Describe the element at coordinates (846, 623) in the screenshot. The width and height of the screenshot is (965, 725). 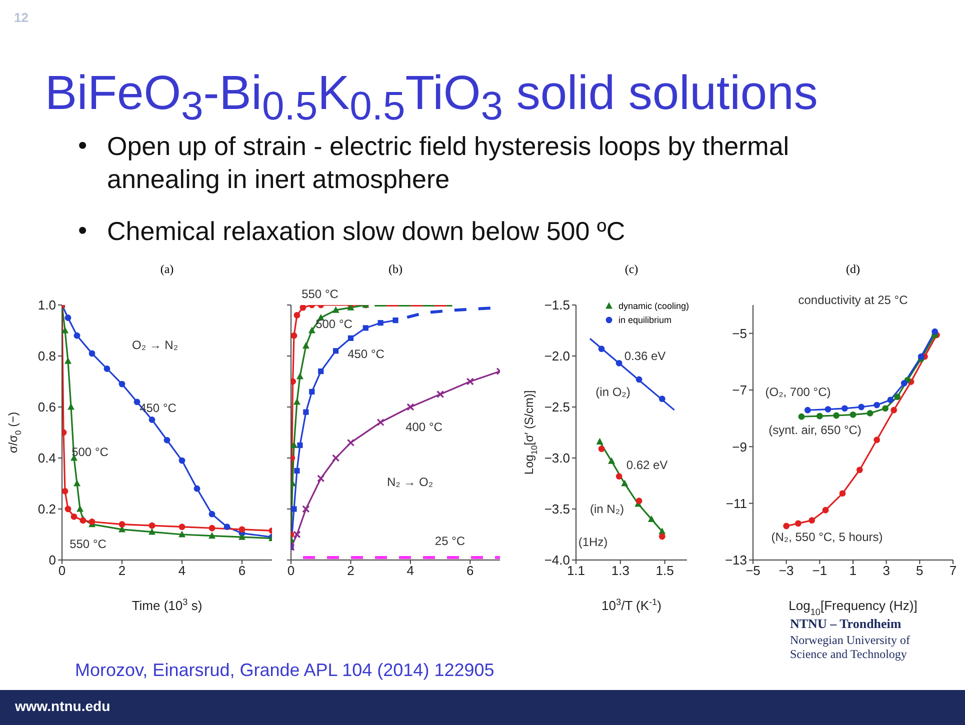
I see `text: NTNU – Trondheim` at that location.